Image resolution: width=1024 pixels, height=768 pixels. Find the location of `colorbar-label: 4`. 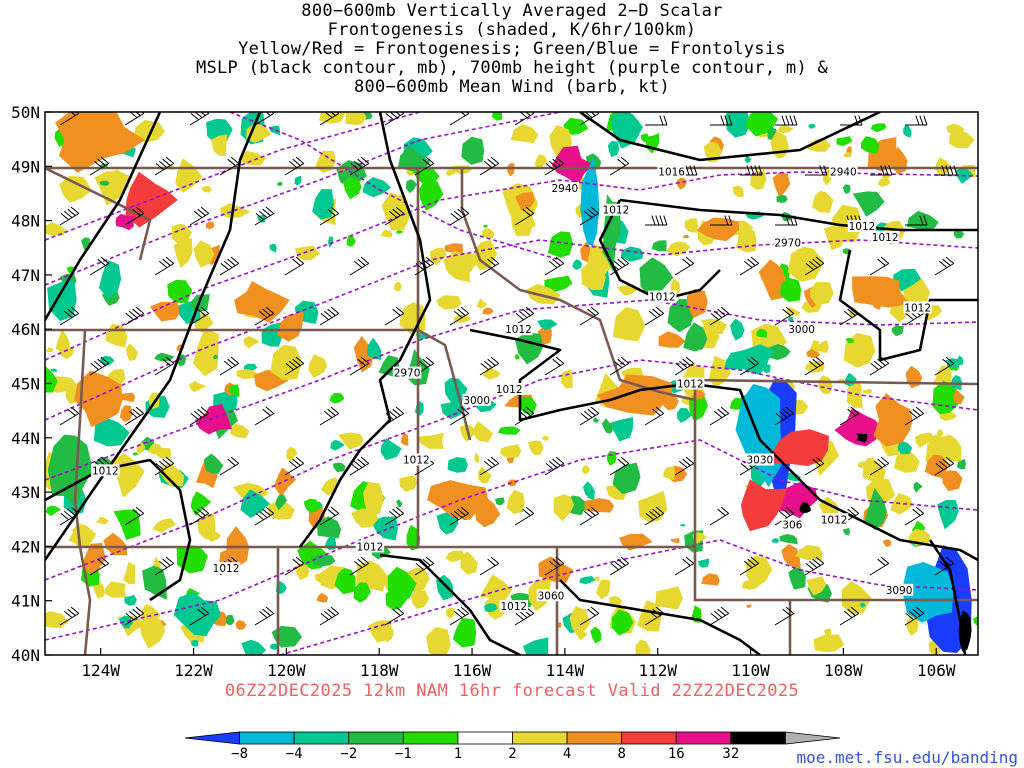

colorbar-label: 4 is located at coordinates (567, 754).